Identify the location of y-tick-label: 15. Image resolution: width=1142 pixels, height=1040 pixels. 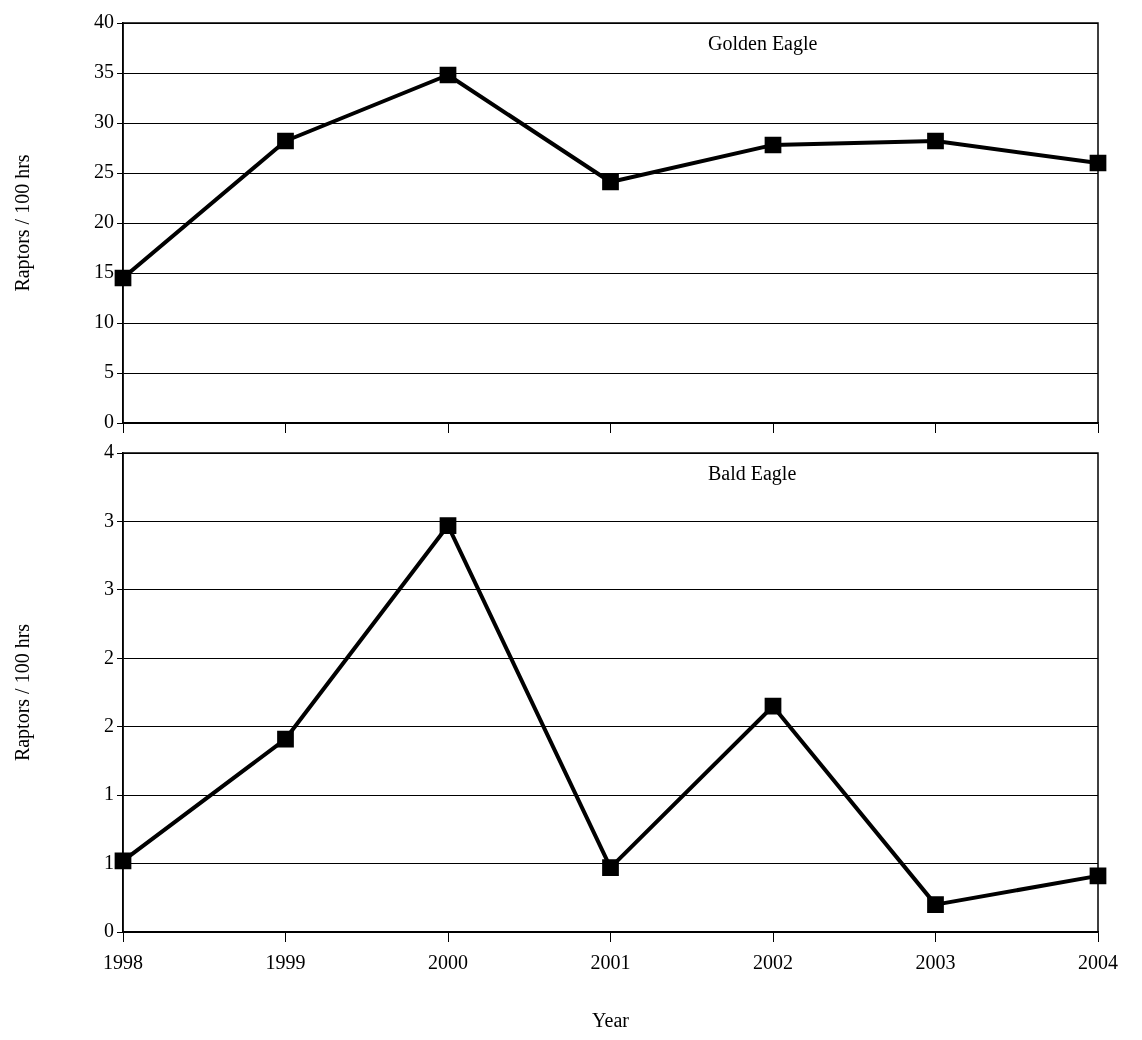
(104, 271).